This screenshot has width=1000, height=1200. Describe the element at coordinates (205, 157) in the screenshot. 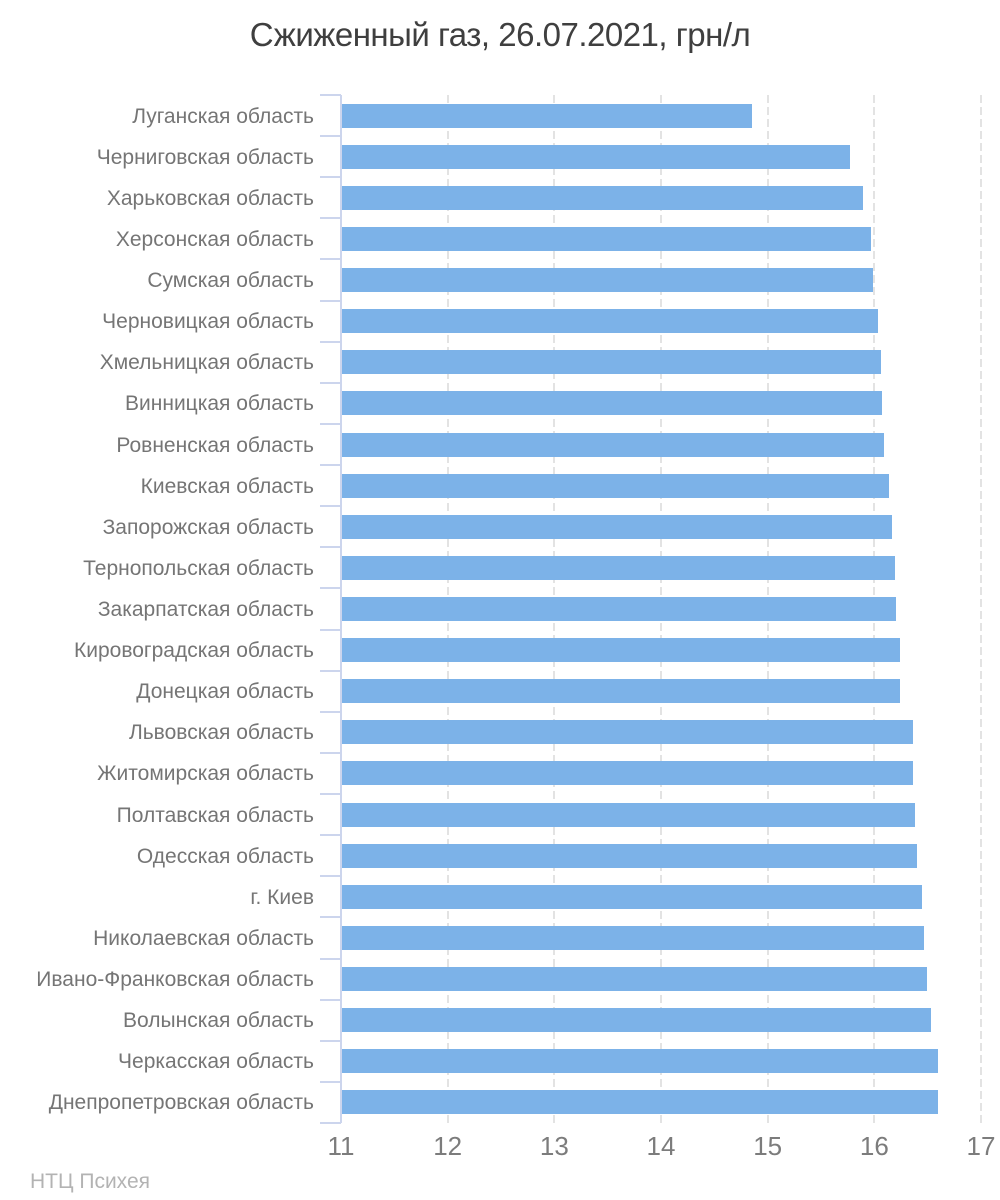

I see `category-label-1: Черниговская область` at that location.